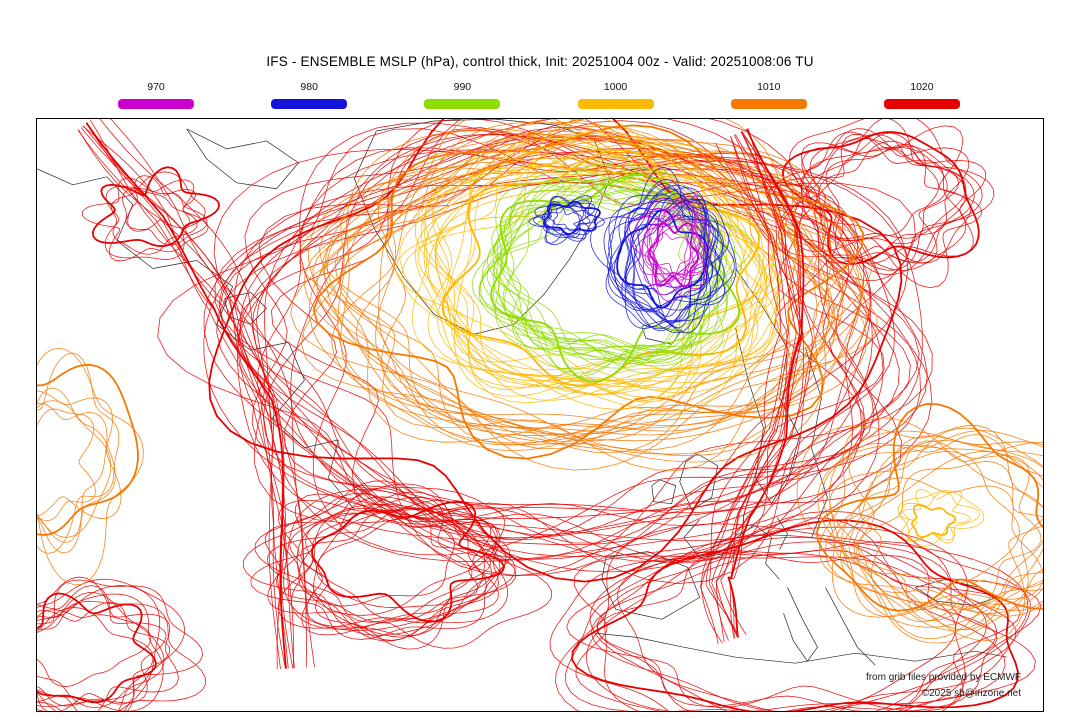  What do you see at coordinates (156, 87) in the screenshot?
I see `legend-label: 970` at bounding box center [156, 87].